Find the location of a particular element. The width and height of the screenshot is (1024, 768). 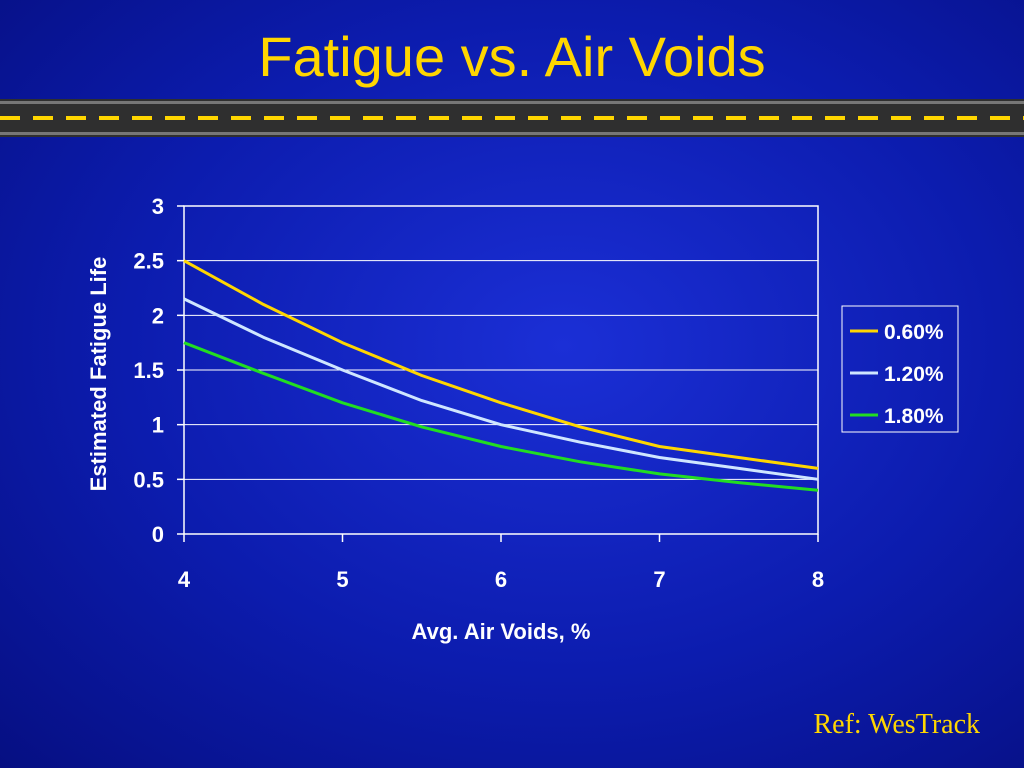

y-tick-label: 2 is located at coordinates (158, 315).